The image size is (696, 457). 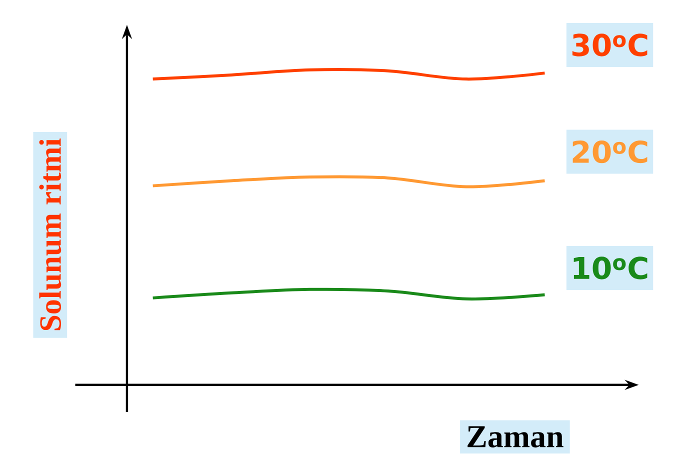 I want to click on series-label: 10$^{o}$C, so click(x=611, y=268).